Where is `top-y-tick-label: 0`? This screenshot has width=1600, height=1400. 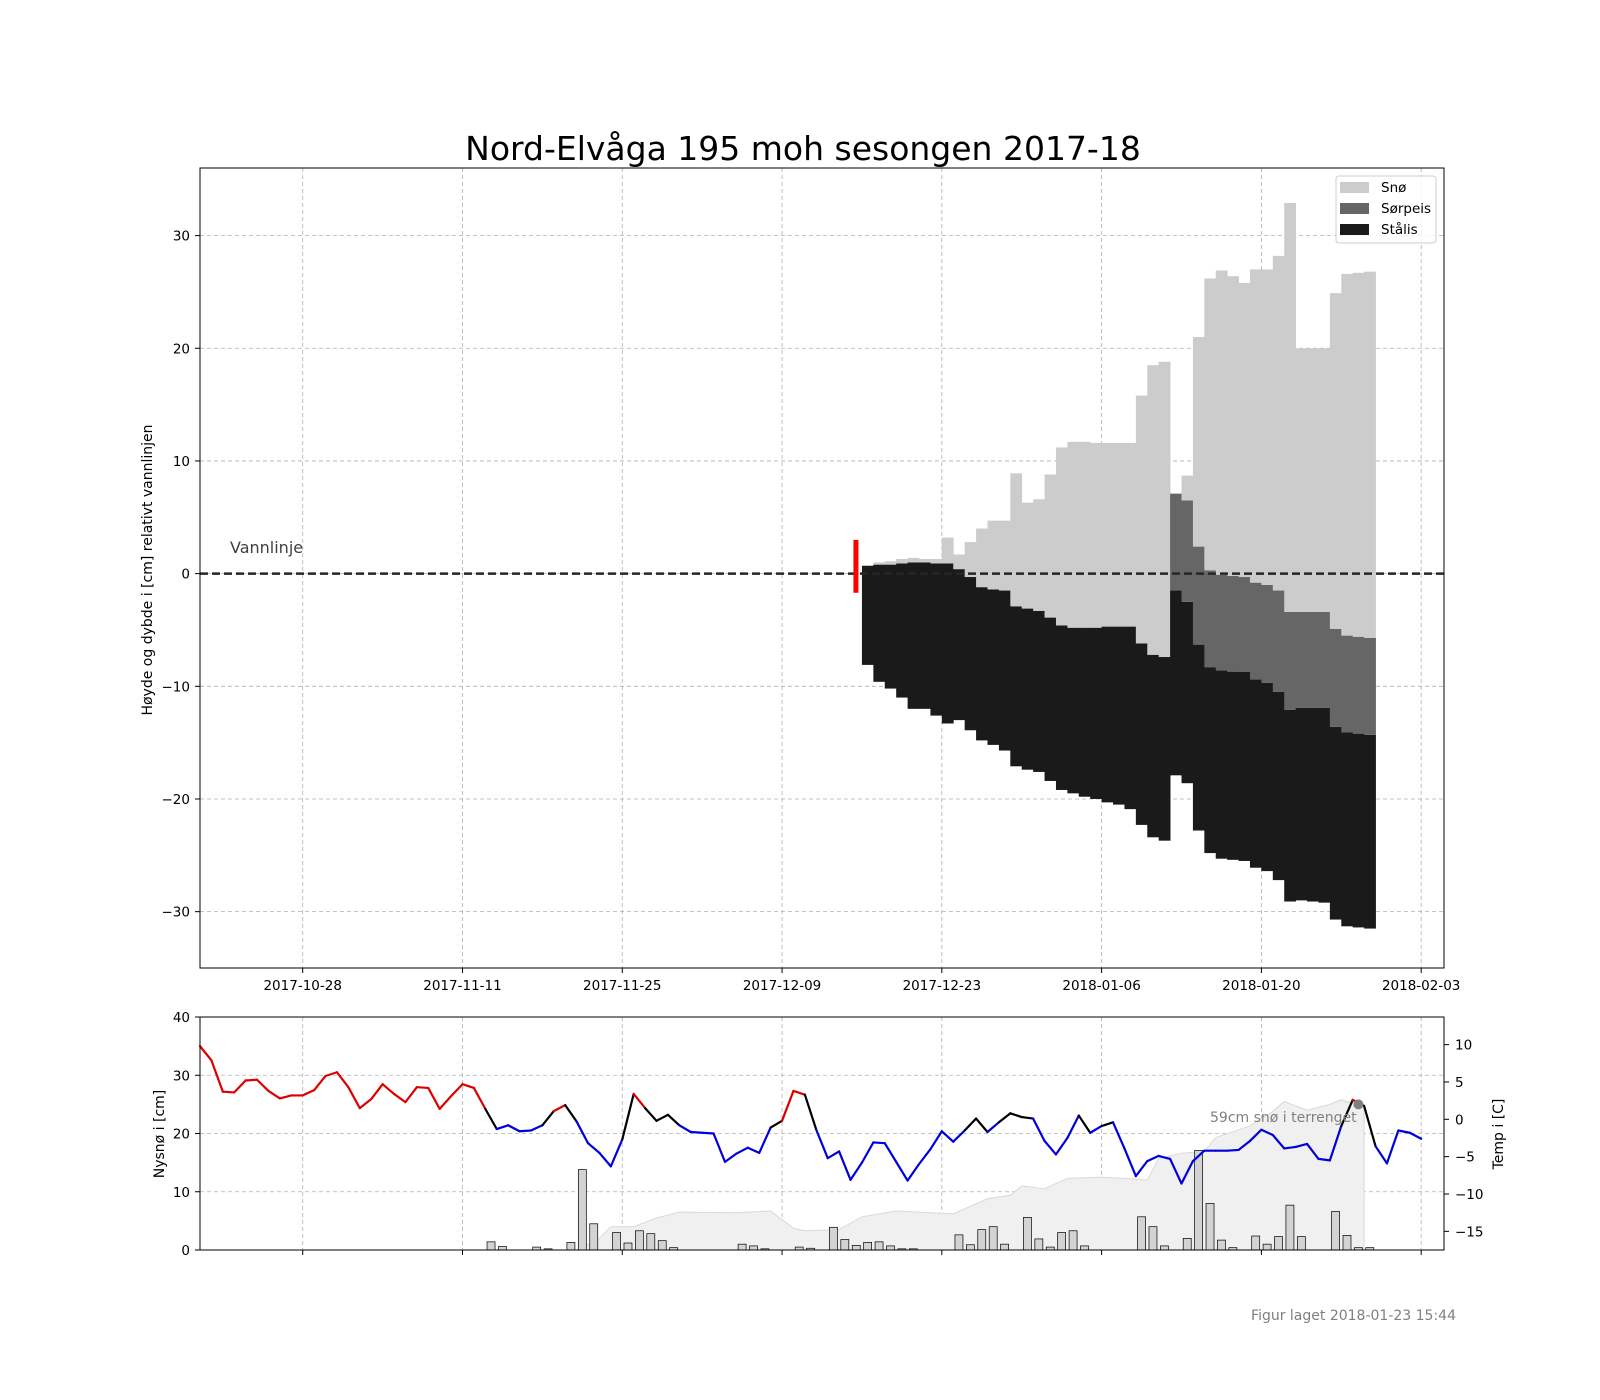 top-y-tick-label: 0 is located at coordinates (185, 575).